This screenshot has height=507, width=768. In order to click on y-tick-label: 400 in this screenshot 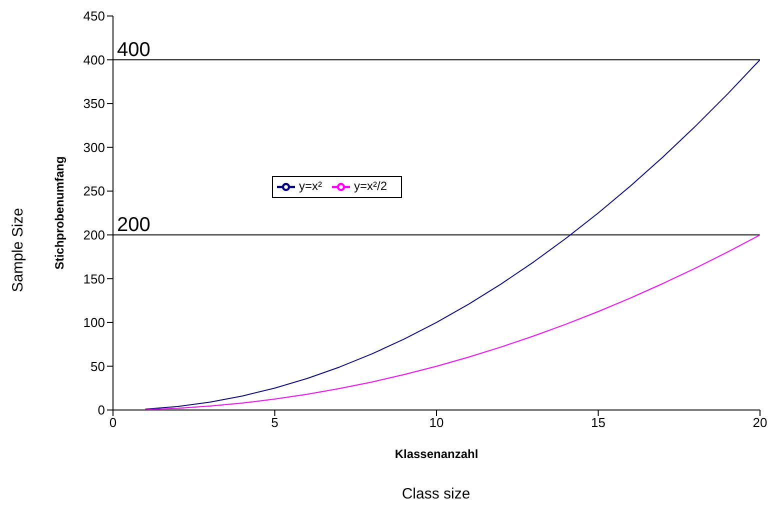, I will do `click(94, 60)`.